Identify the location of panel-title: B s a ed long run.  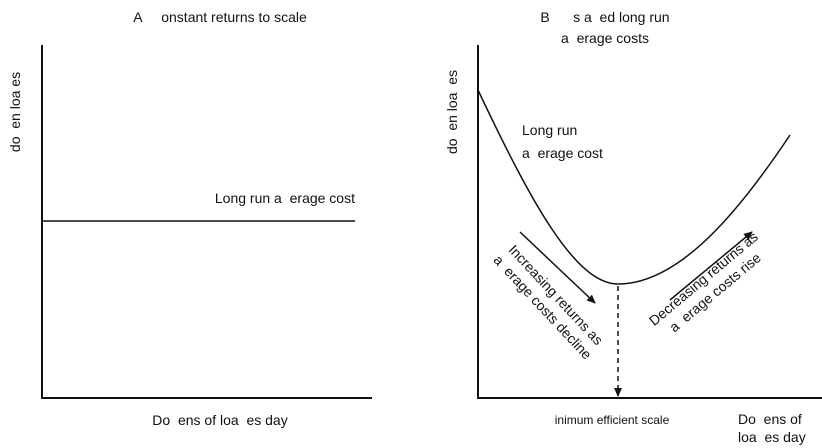
(604, 17).